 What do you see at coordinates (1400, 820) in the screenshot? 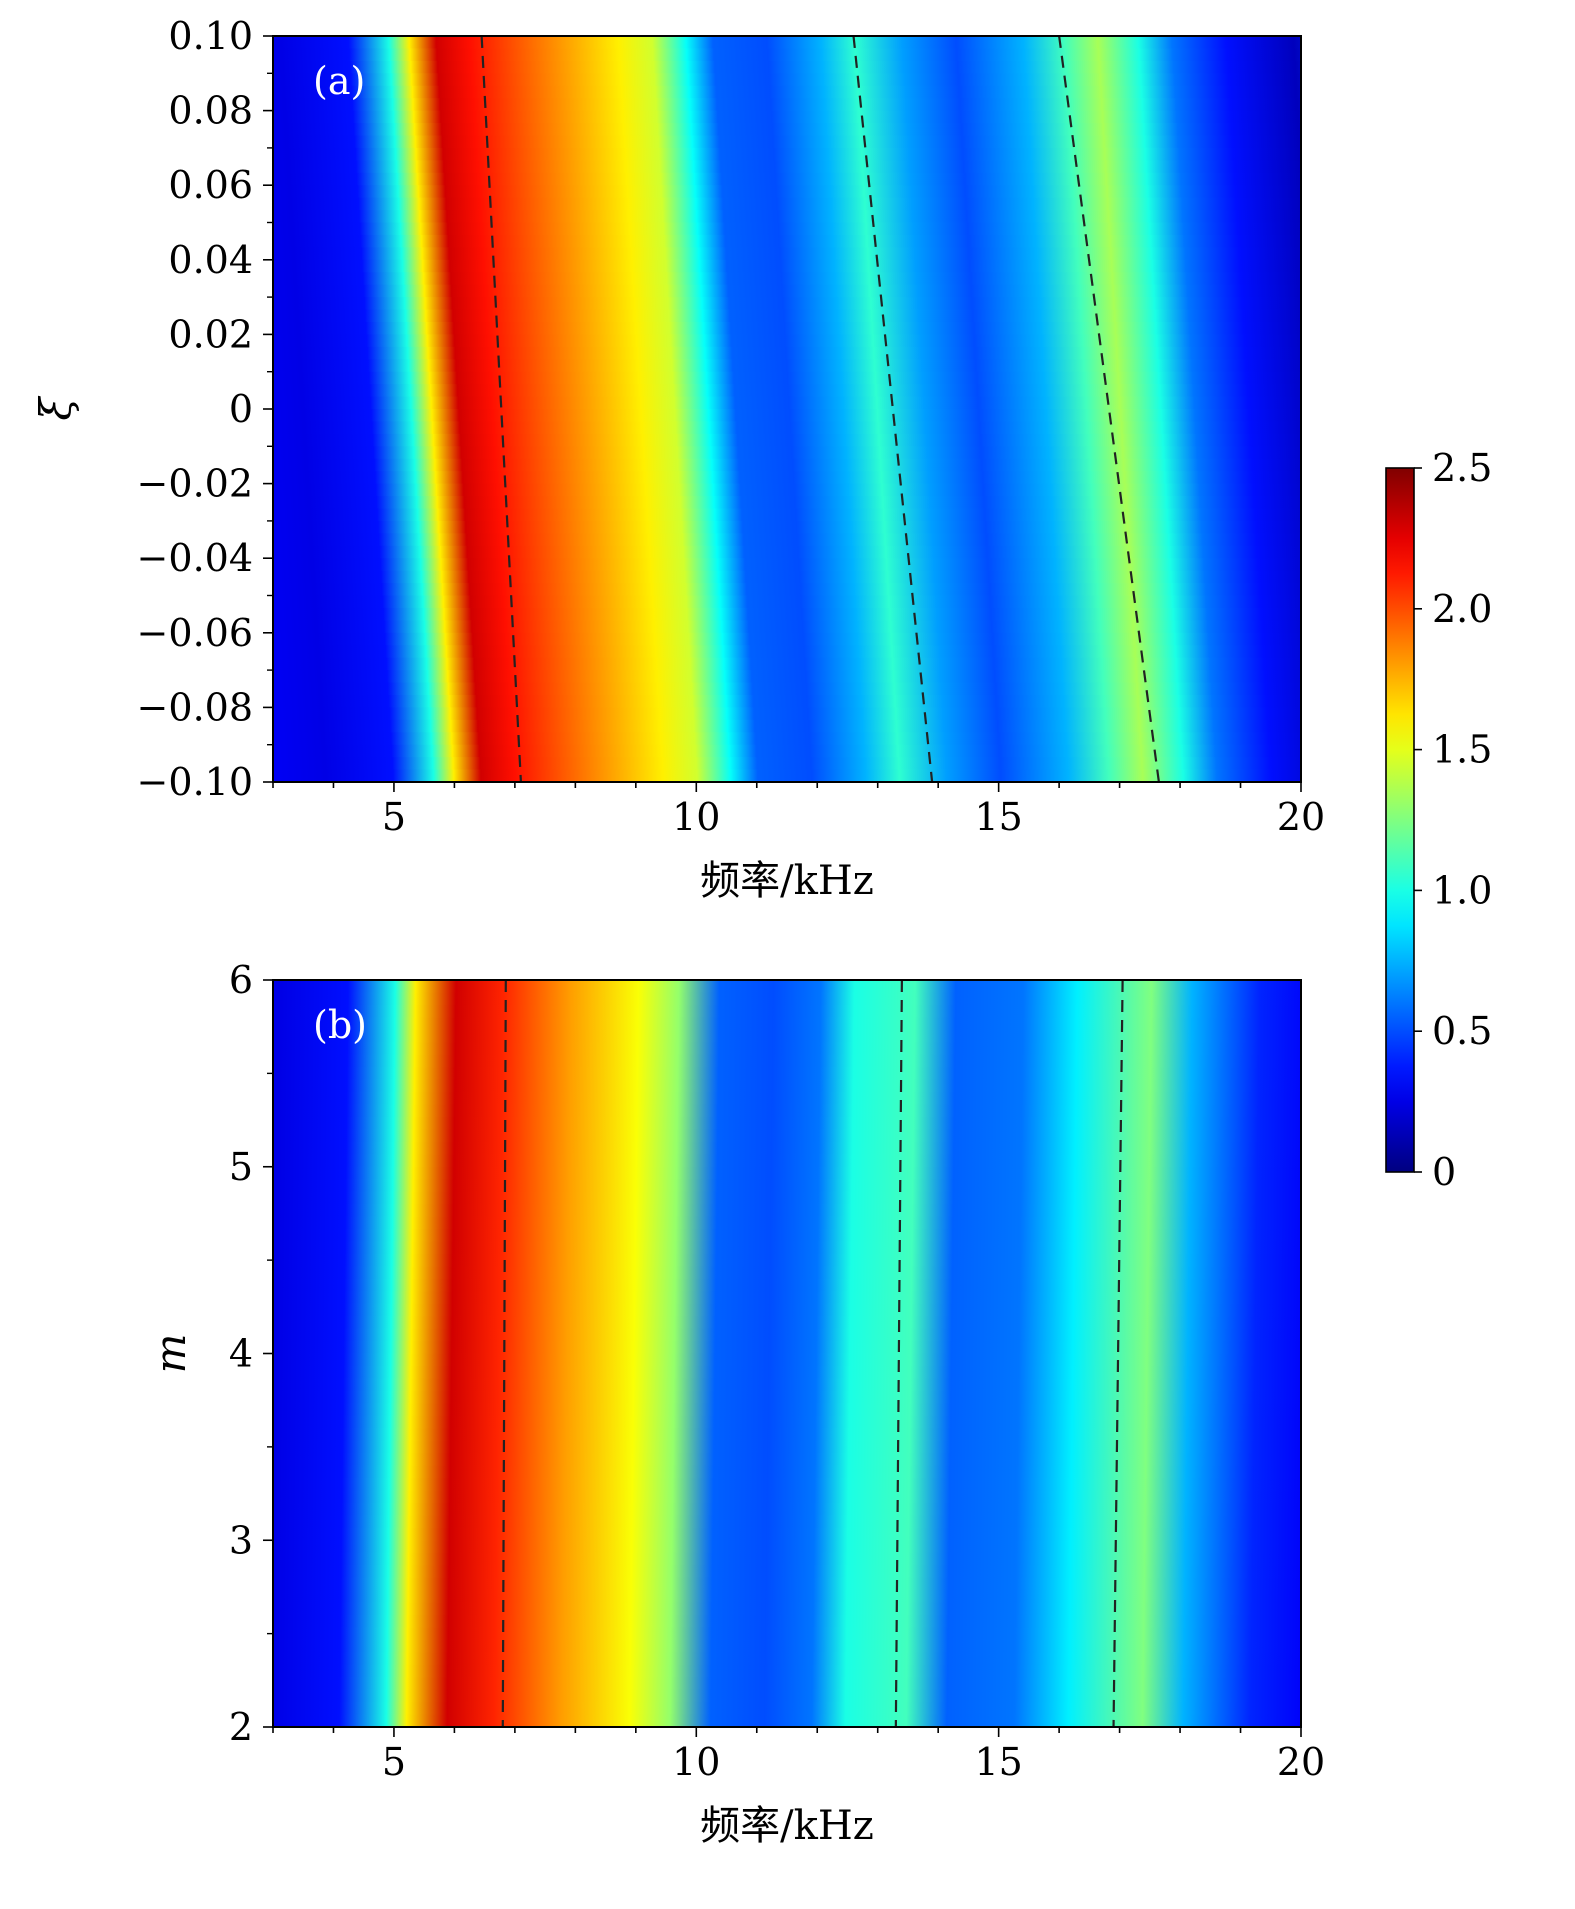
I see `colorbar-gradient` at bounding box center [1400, 820].